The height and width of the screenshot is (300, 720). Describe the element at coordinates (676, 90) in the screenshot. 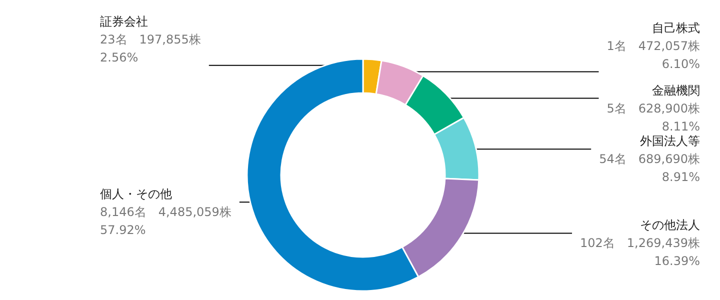

I see `slice-label: 金融機関` at that location.